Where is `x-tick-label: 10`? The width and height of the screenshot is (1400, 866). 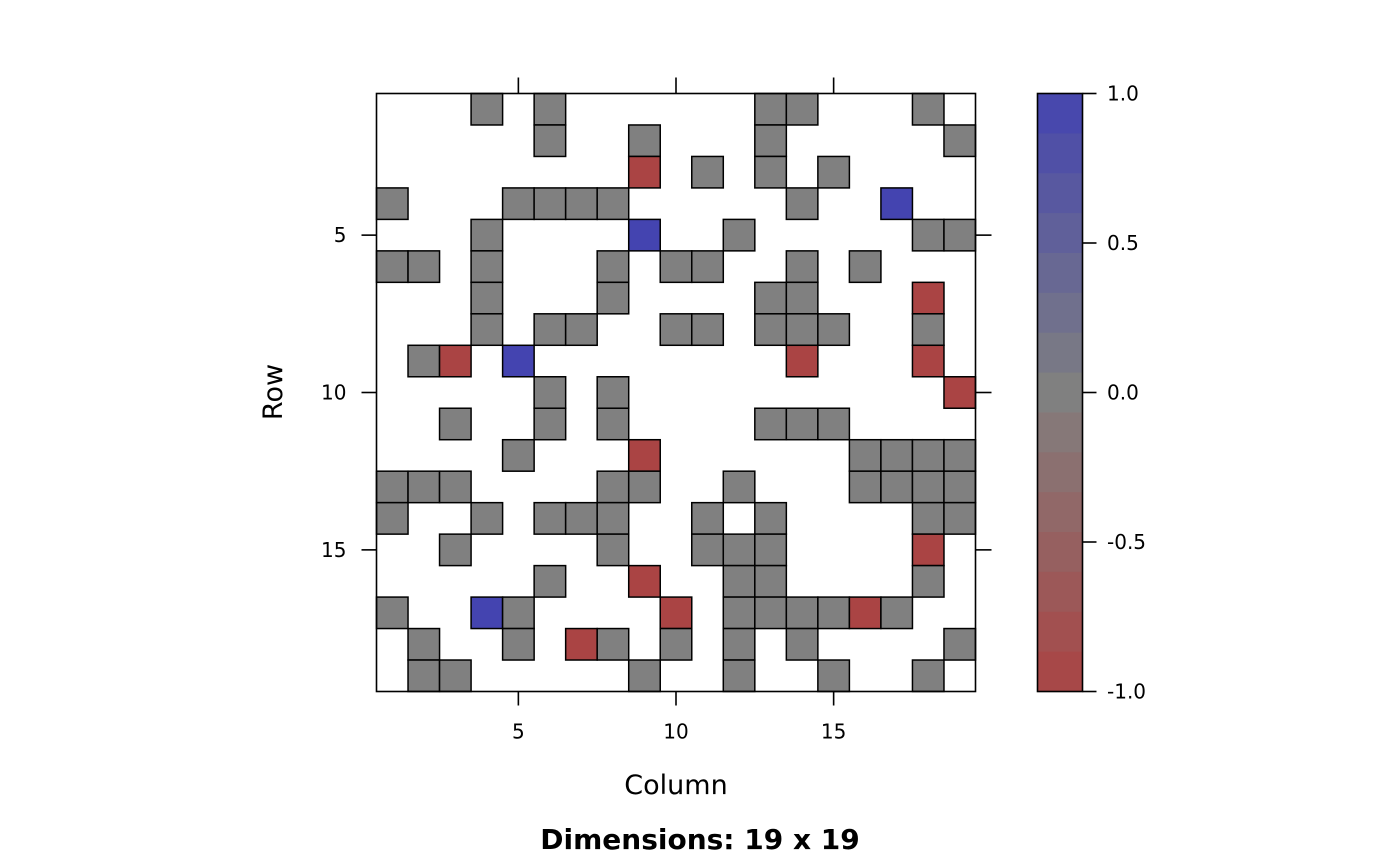
x-tick-label: 10 is located at coordinates (675, 732).